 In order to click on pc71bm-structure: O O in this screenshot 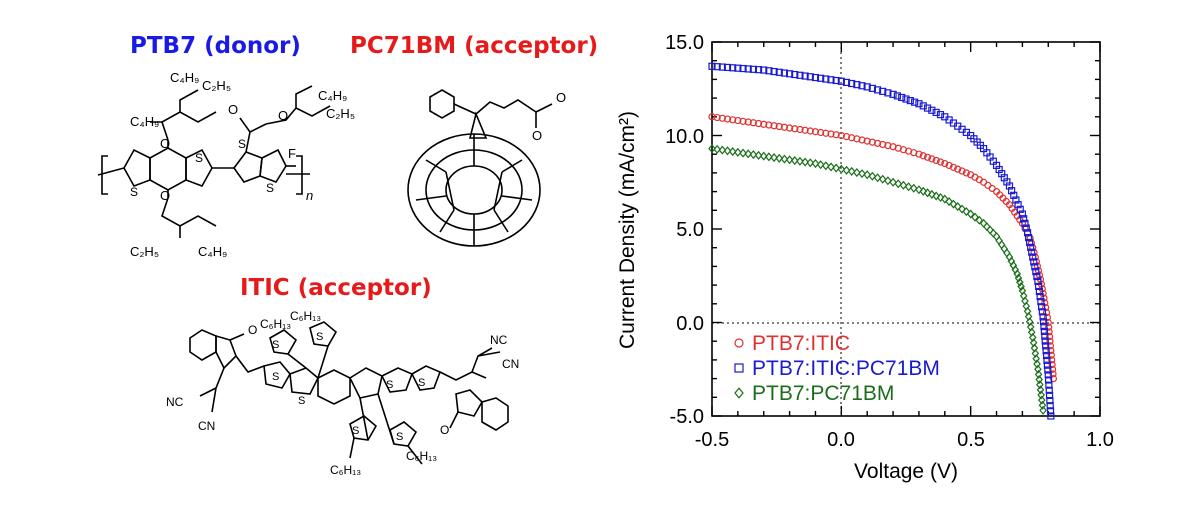, I will do `click(486, 168)`.